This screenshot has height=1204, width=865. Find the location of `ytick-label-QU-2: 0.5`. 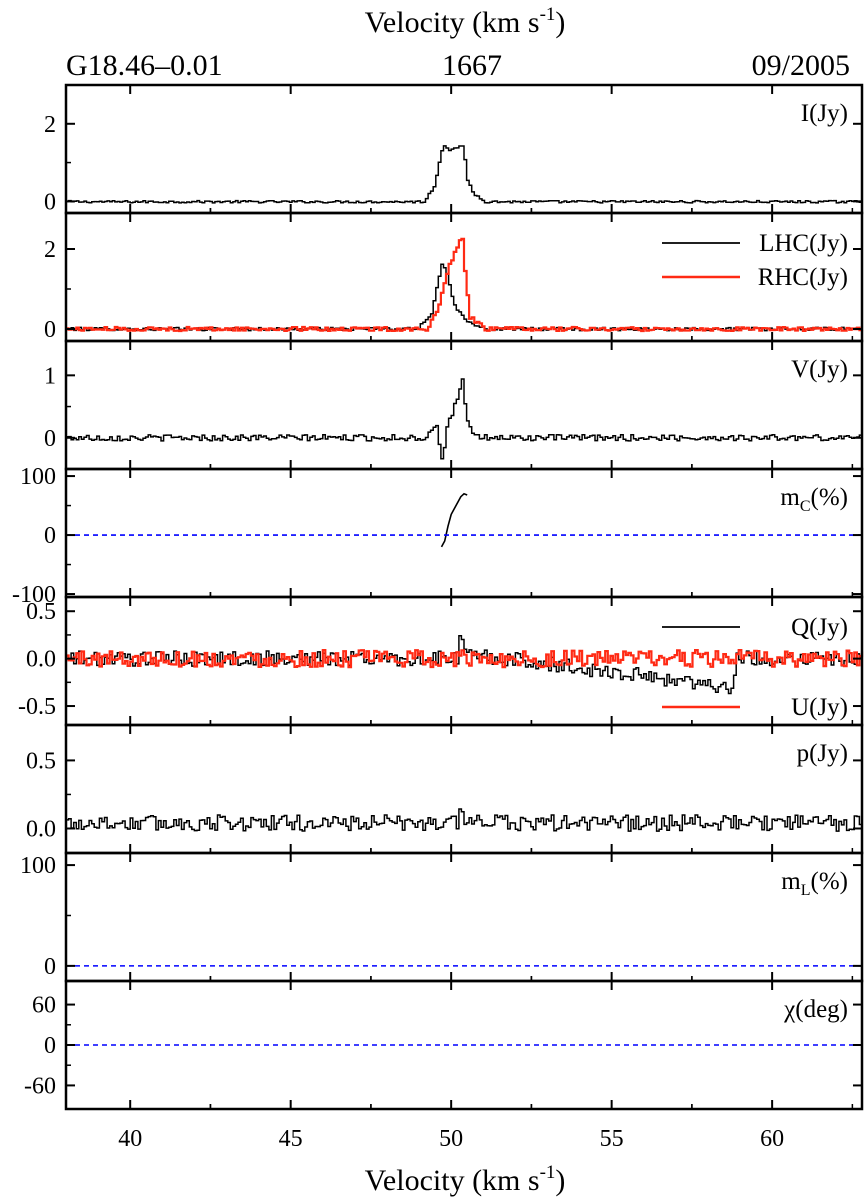

ytick-label-QU-2: 0.5 is located at coordinates (41, 612).